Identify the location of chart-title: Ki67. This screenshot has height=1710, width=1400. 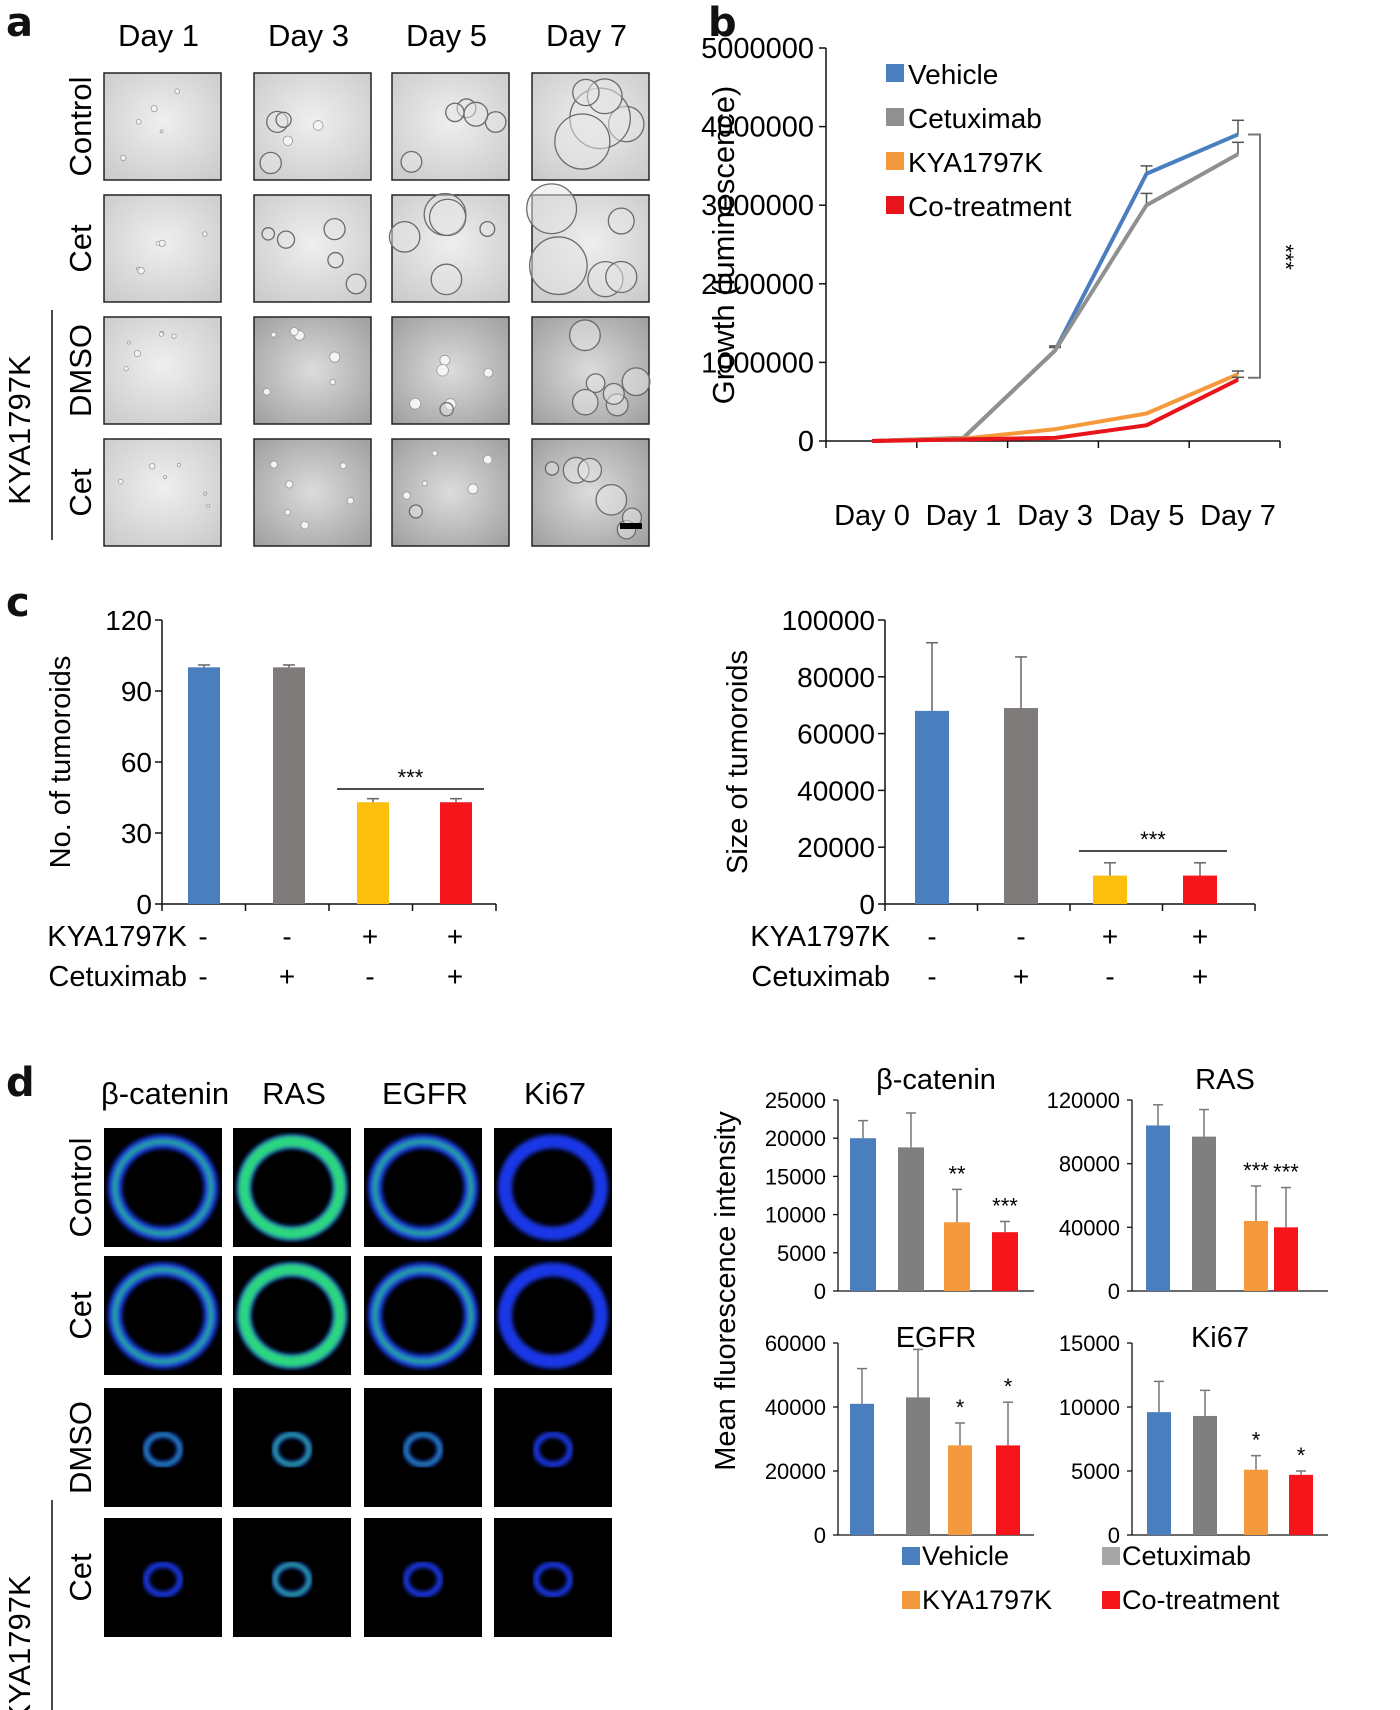
(1220, 1338).